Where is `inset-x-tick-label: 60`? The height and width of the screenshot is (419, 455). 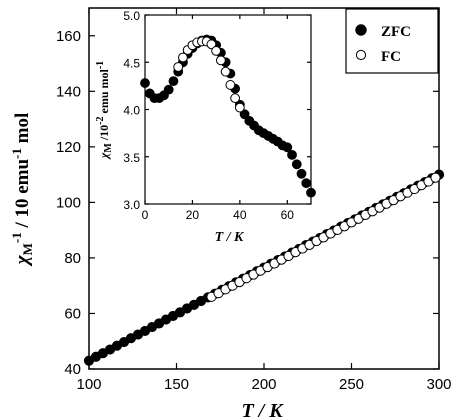
inset-x-tick-label: 60 is located at coordinates (288, 215).